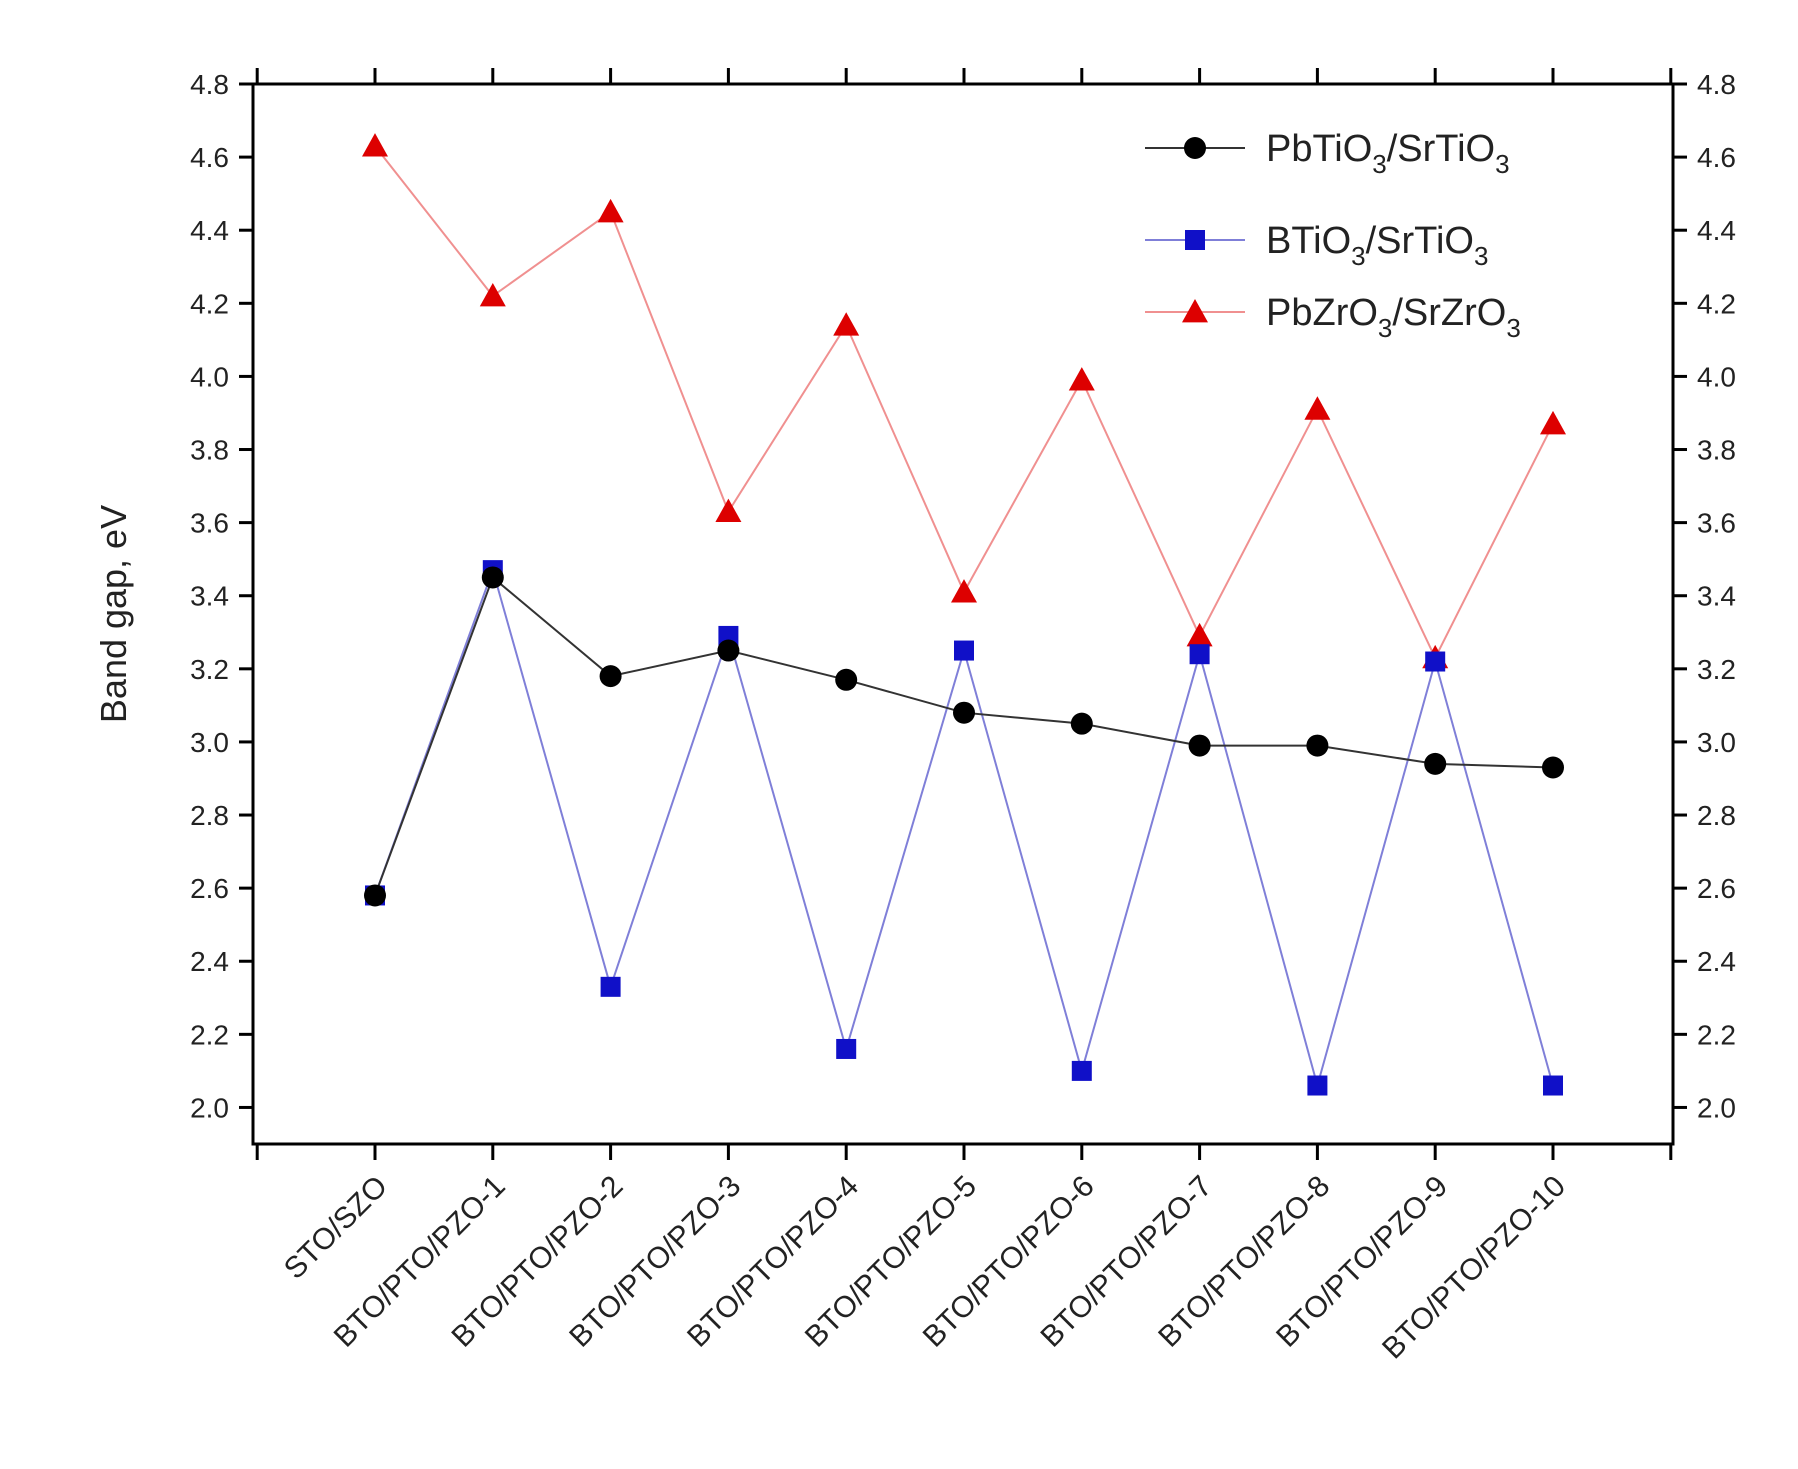  What do you see at coordinates (209, 961) in the screenshot?
I see `y-tick-label-left: 2.4` at bounding box center [209, 961].